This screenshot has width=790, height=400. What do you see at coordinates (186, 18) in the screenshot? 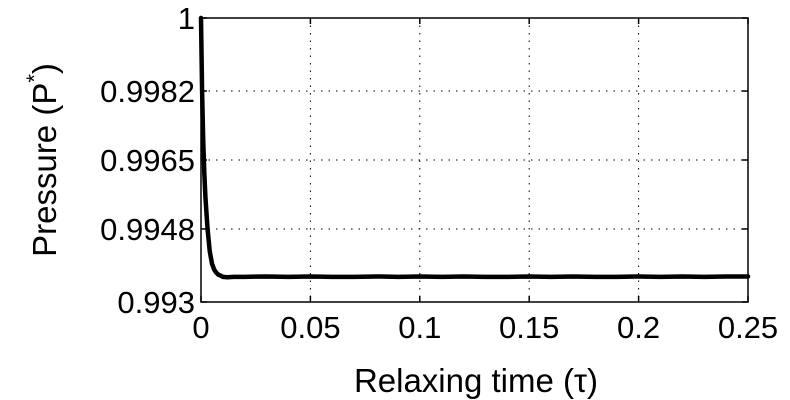
I see `y-tick-label: 1` at bounding box center [186, 18].